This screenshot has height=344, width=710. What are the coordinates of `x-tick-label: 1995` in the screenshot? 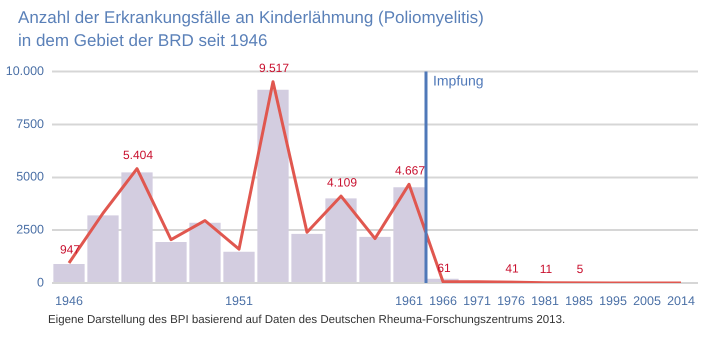 It's located at (613, 301).